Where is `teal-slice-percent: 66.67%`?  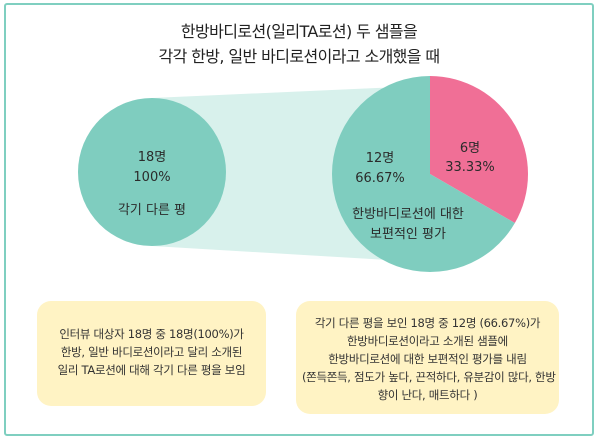
teal-slice-percent: 66.67% is located at coordinates (380, 178).